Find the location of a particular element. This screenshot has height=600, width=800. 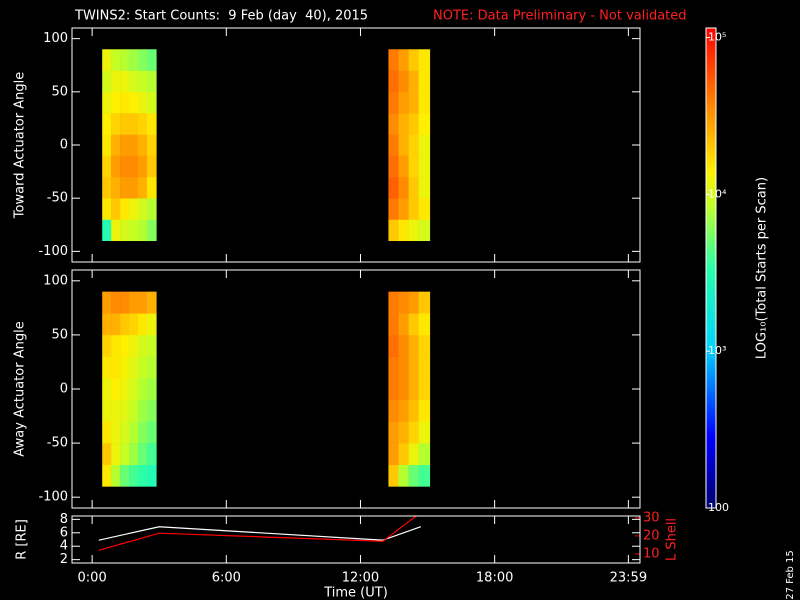

date-stamp: 27 Feb 15 is located at coordinates (790, 575).